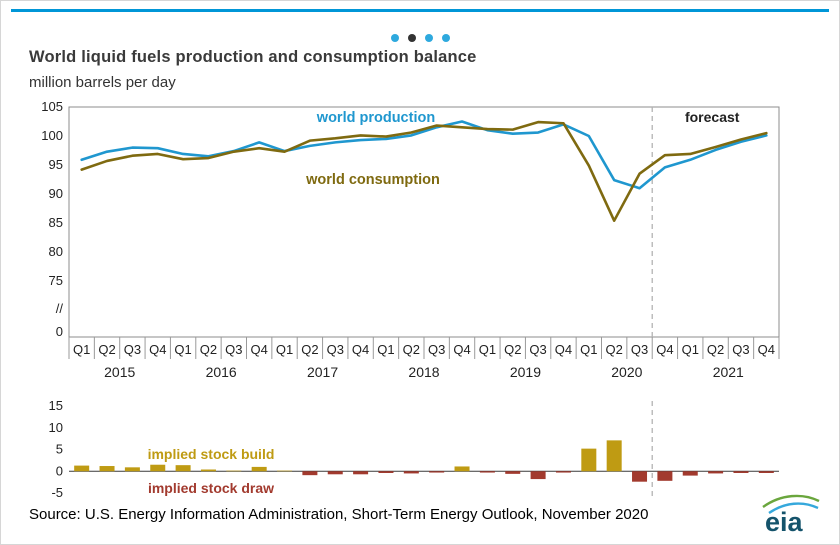 The width and height of the screenshot is (840, 545). Describe the element at coordinates (424, 155) in the screenshot. I see `series-world-production` at that location.